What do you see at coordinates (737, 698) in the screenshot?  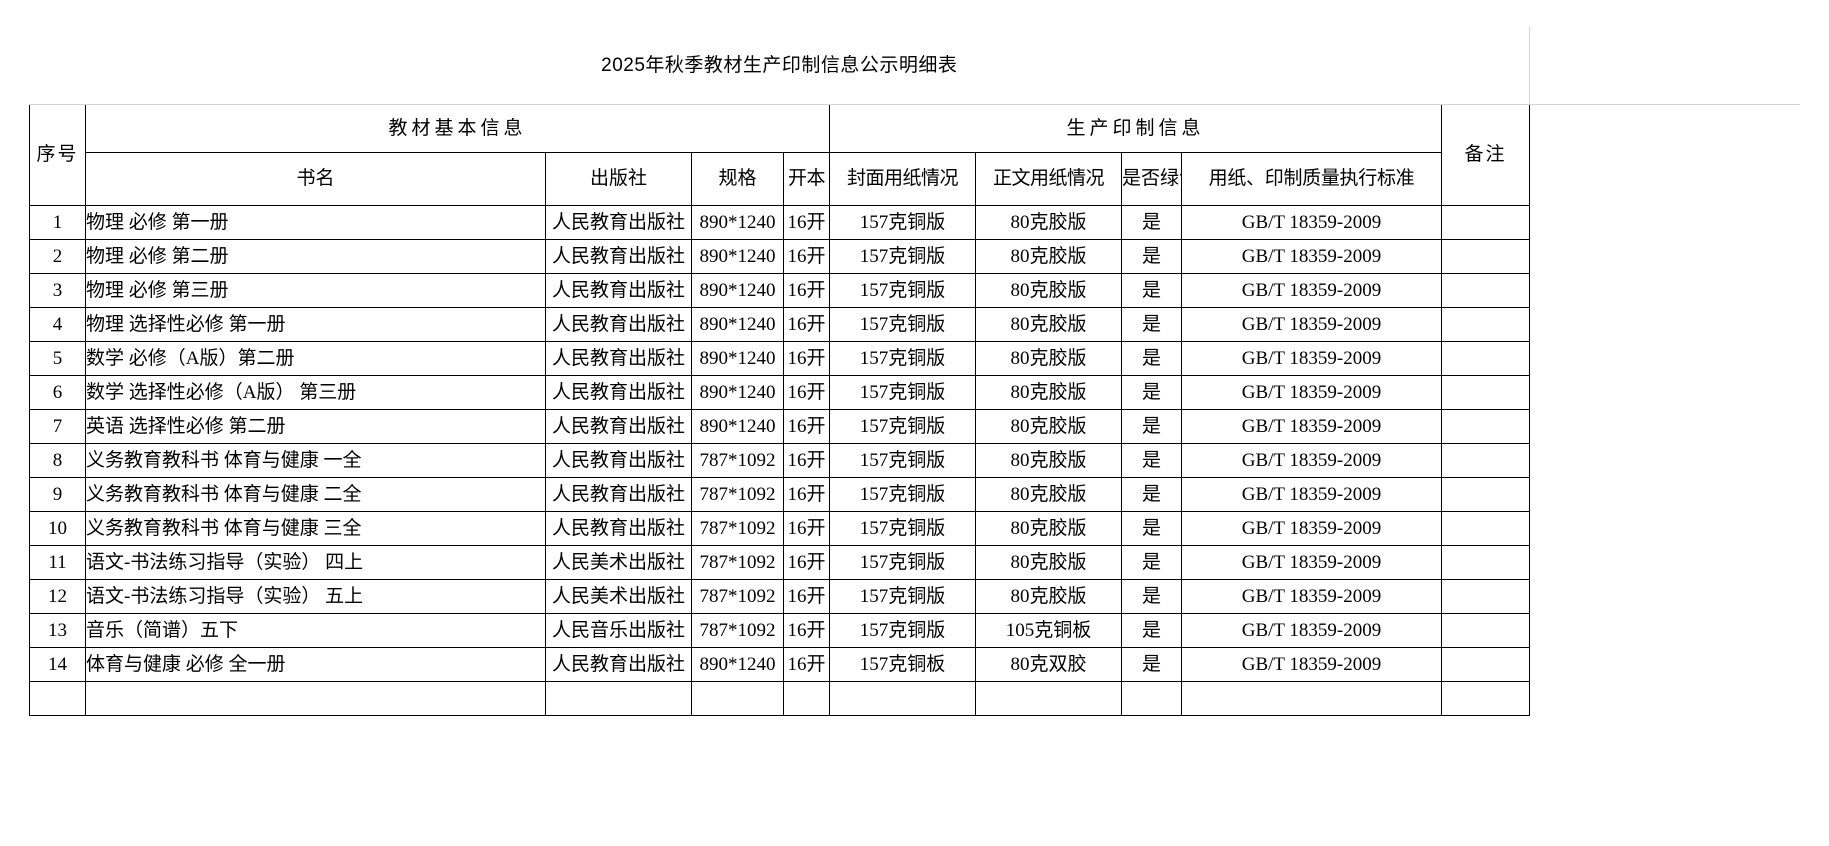 I see `cell-spec` at bounding box center [737, 698].